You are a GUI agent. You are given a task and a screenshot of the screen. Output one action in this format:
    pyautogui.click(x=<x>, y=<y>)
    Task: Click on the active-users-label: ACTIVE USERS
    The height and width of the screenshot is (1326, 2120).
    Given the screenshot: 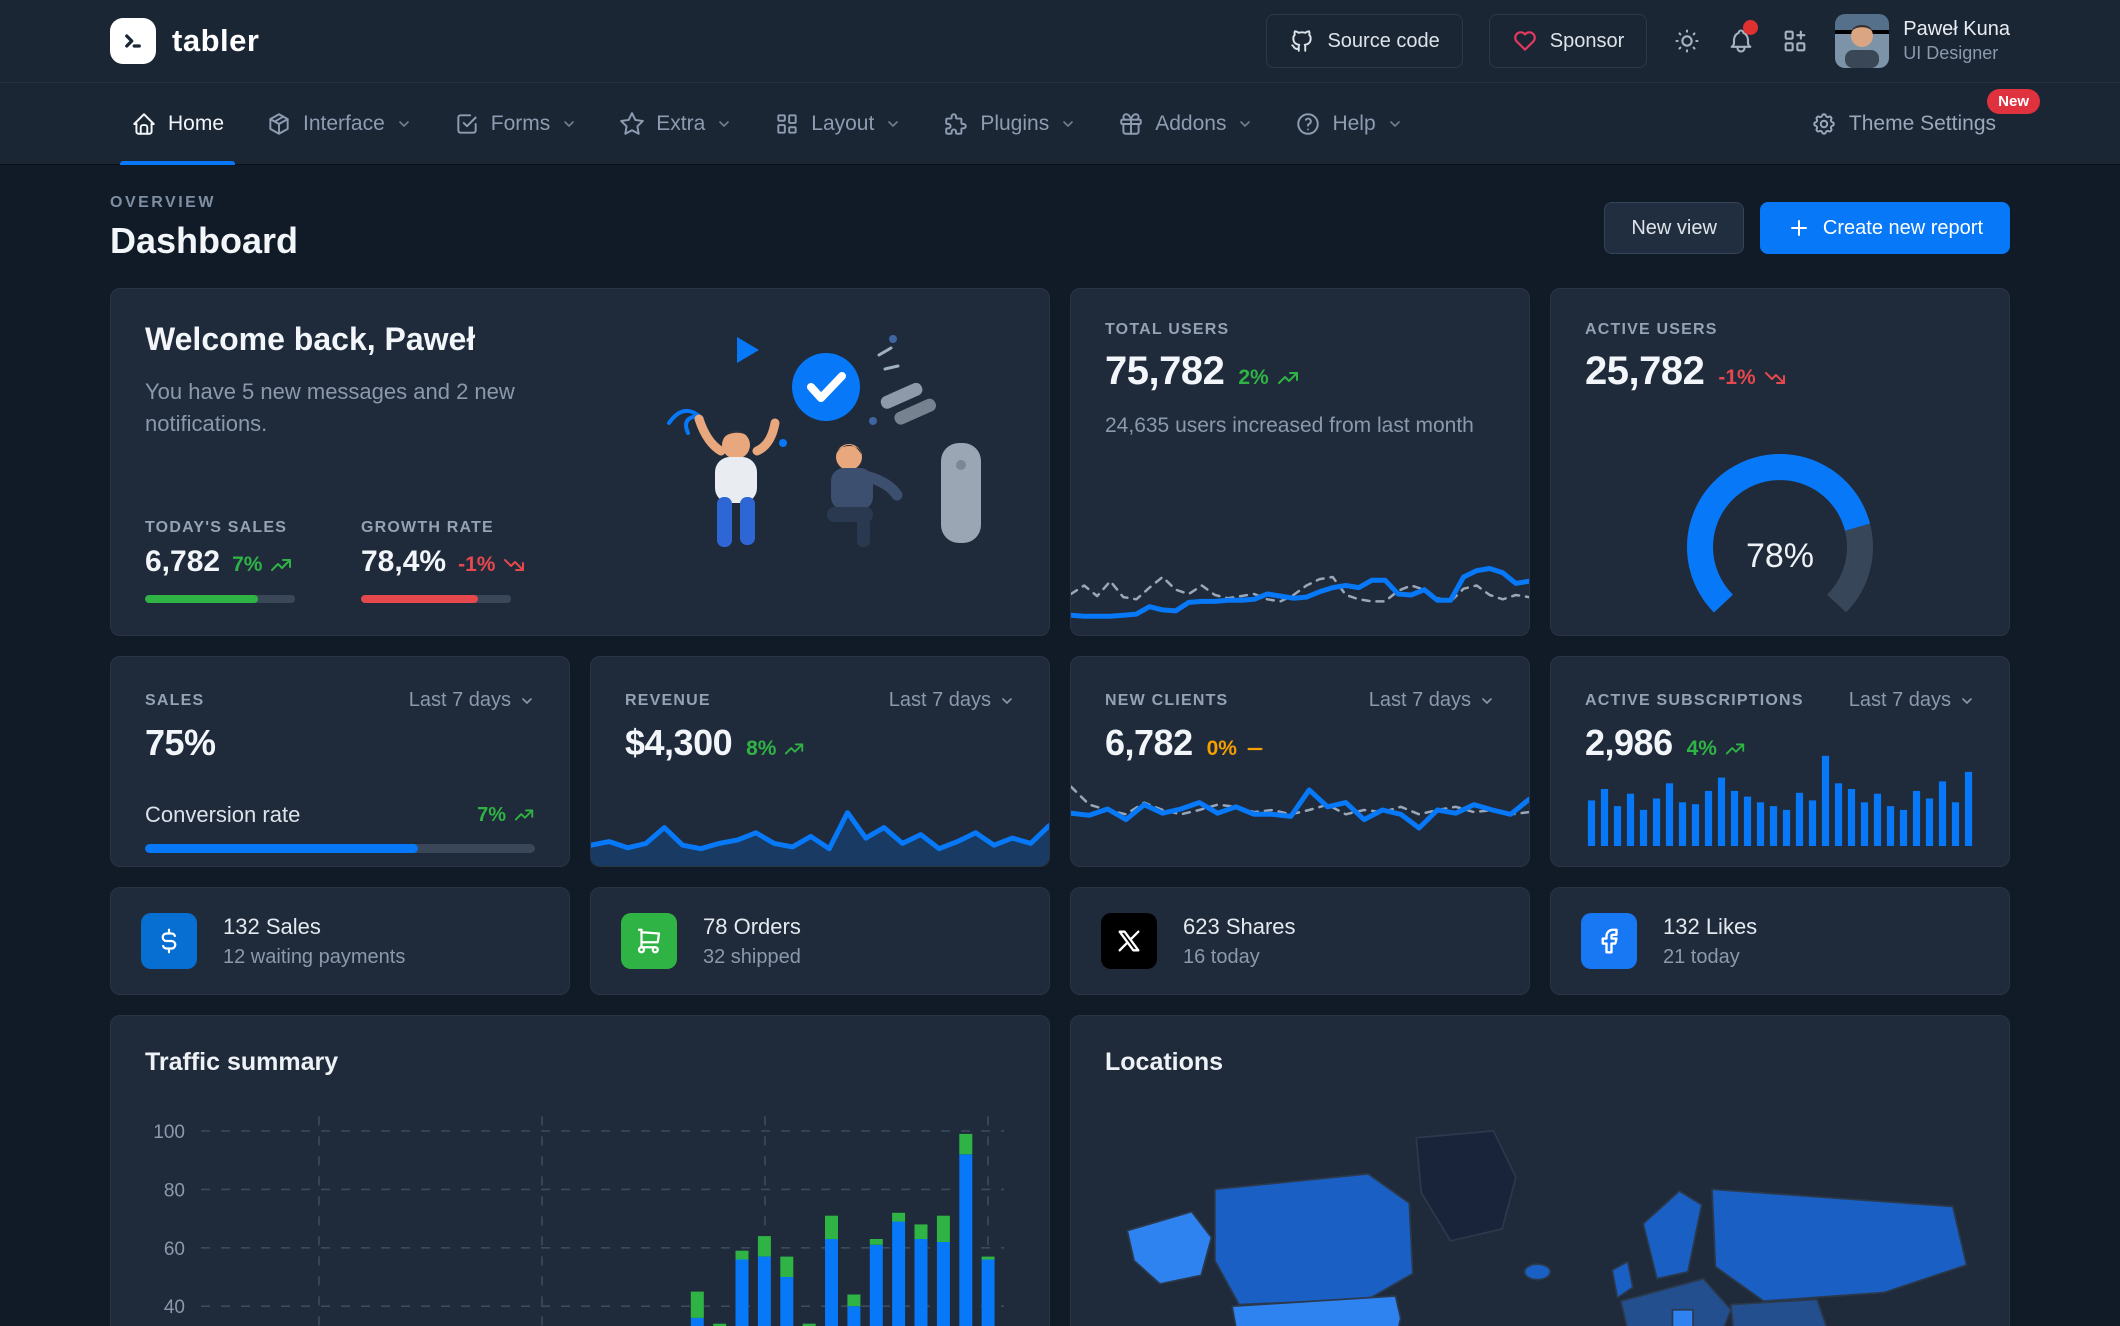 What is the action you would take?
    pyautogui.click(x=1651, y=329)
    